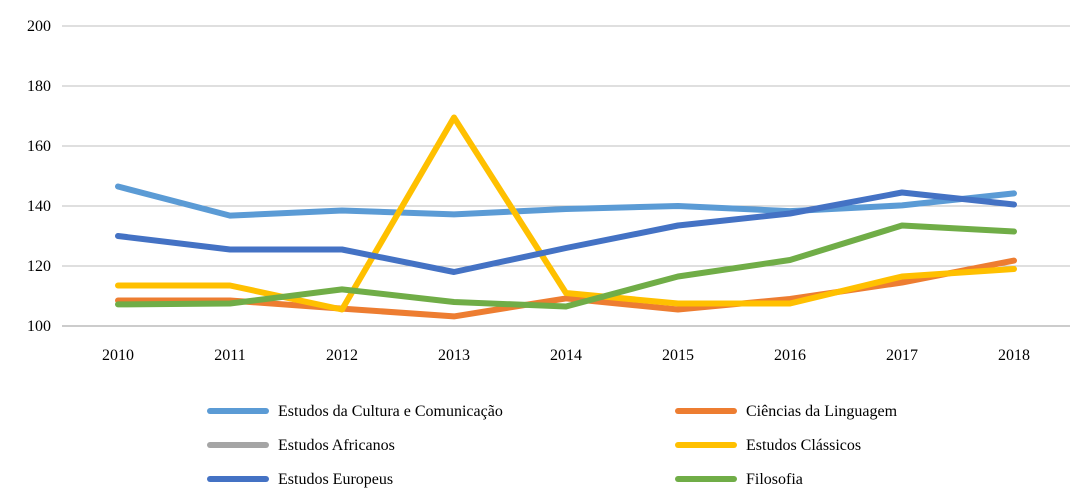  I want to click on x-tick-label: 2013, so click(454, 355).